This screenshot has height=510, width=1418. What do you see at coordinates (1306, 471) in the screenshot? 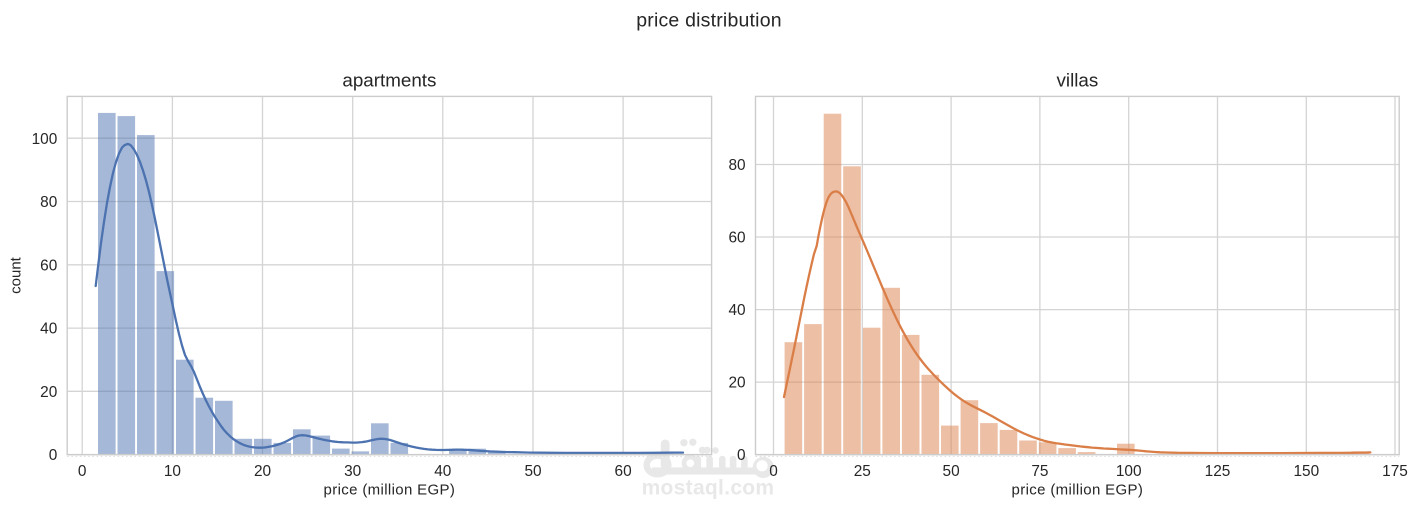
I see `svg-text: 150` at bounding box center [1306, 471].